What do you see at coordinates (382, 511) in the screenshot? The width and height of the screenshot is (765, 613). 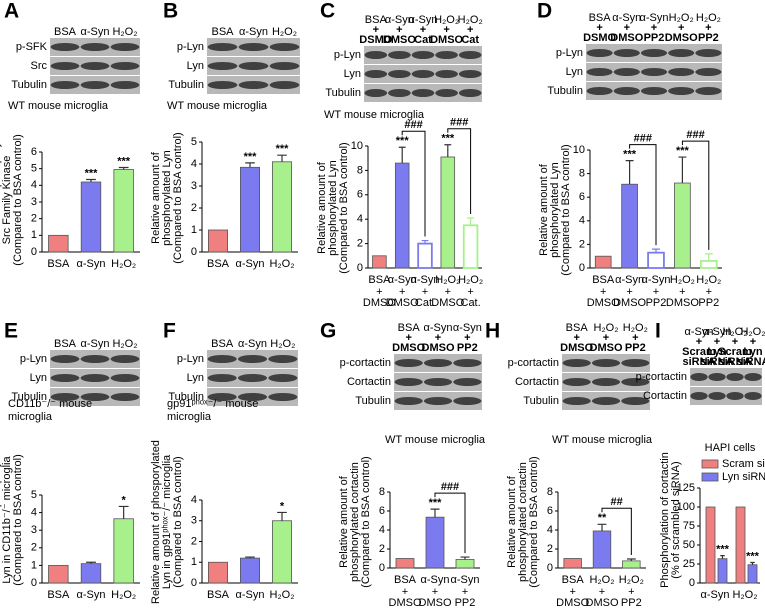 I see `y-tick-label: 6` at bounding box center [382, 511].